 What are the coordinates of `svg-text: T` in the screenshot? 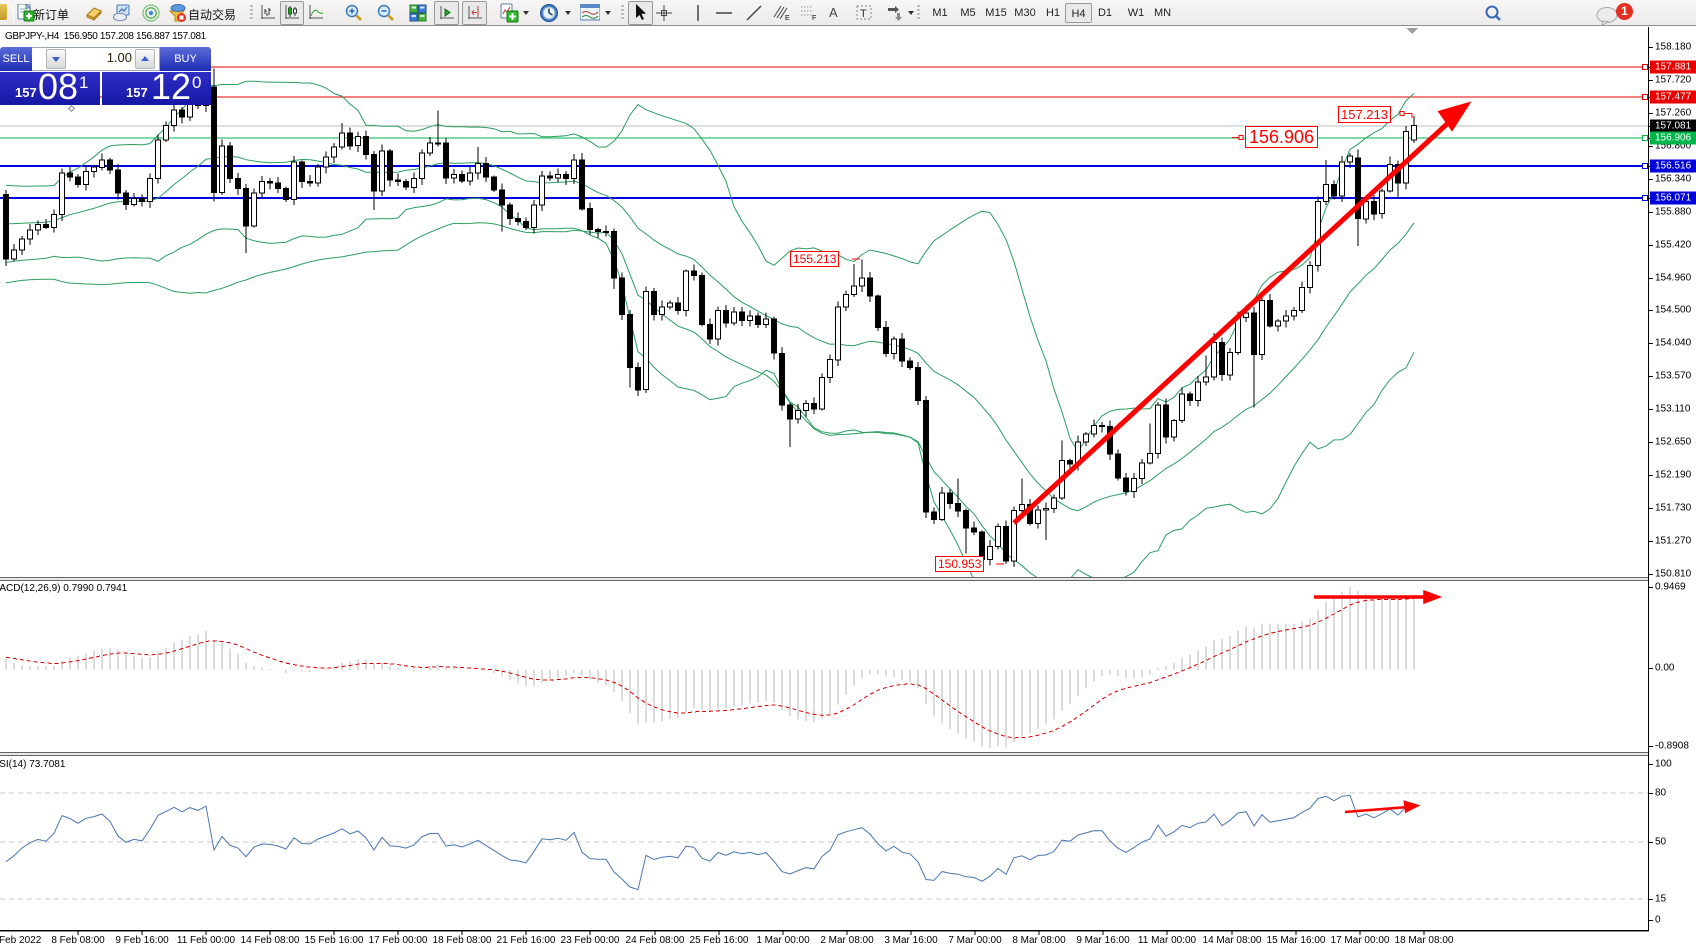 It's located at (863, 14).